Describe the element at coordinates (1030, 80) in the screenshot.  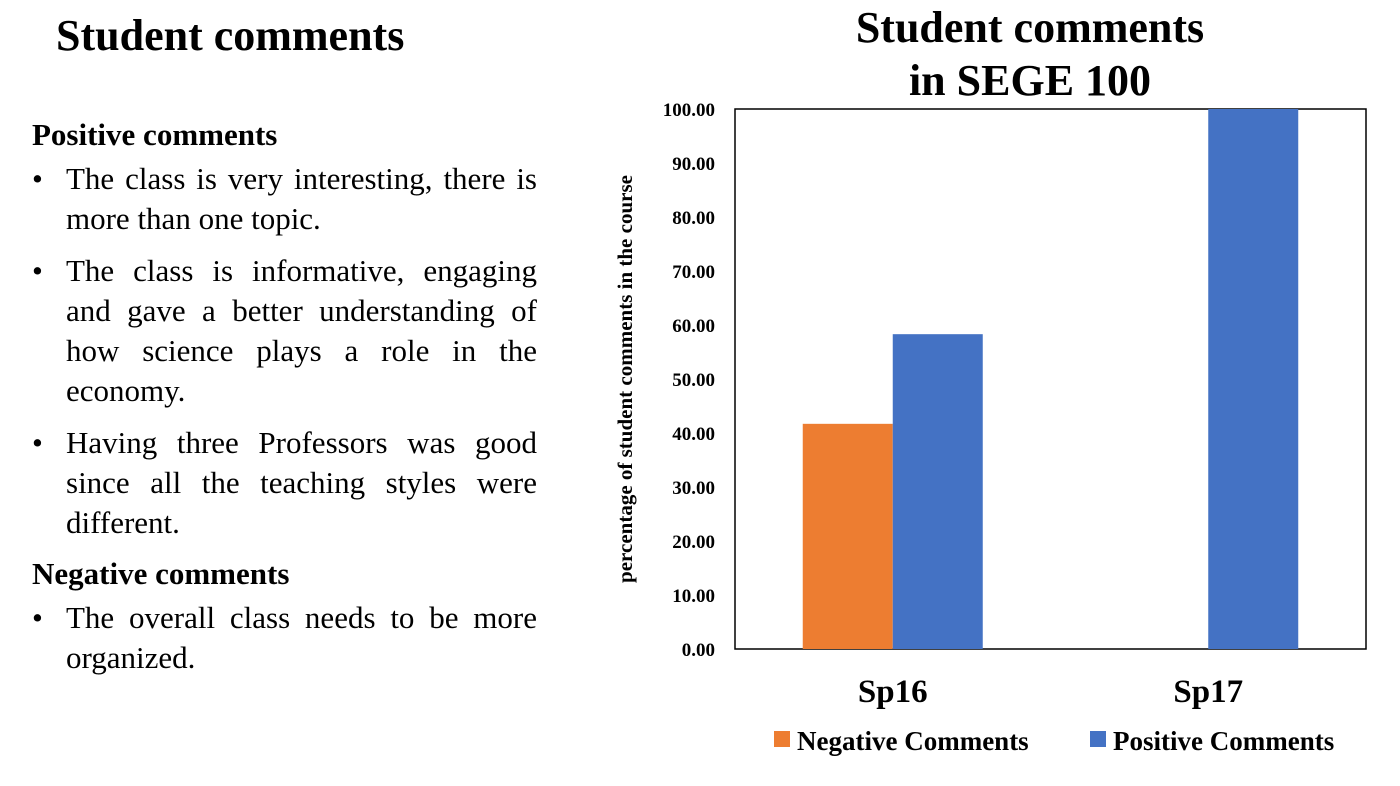
I see `chart-title-line-2: in SEGE 100` at that location.